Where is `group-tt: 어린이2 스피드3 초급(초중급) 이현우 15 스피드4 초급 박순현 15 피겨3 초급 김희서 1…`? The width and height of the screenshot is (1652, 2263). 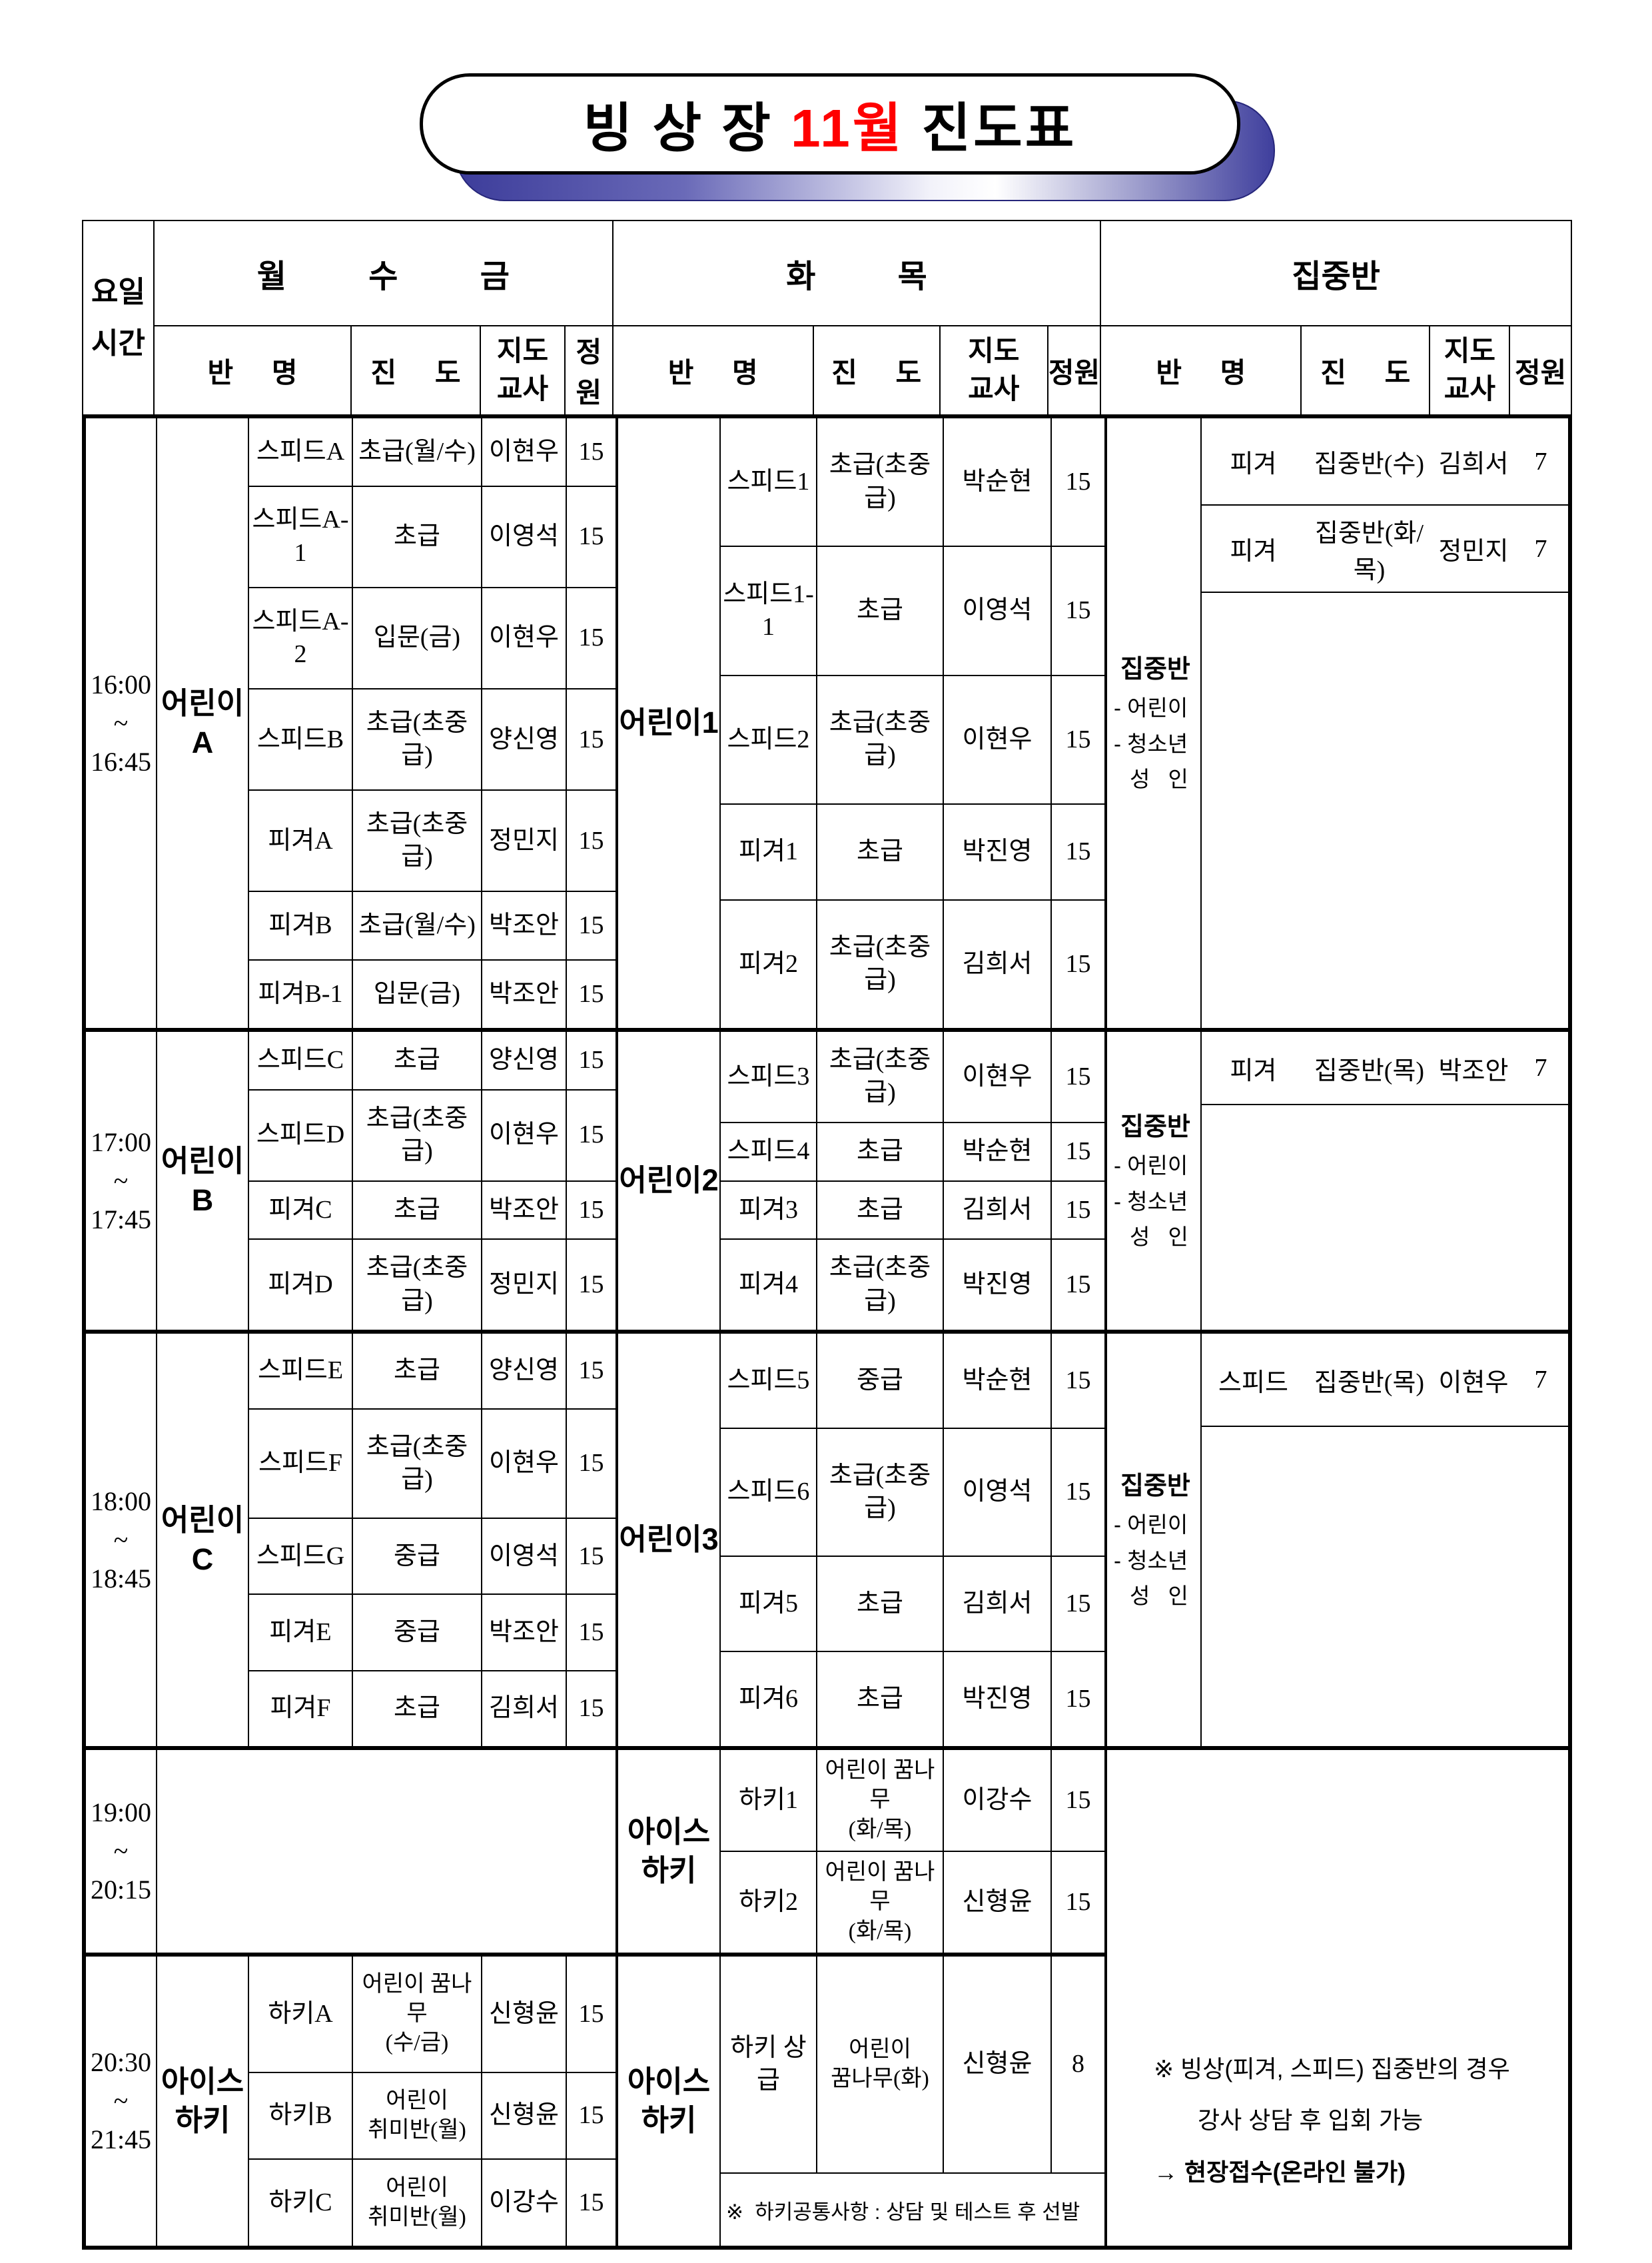 group-tt: 어린이2 스피드3 초급(초중급) 이현우 15 스피드4 초급 박순현 15 피겨3 초급 김희서 1… is located at coordinates (860, 1181).